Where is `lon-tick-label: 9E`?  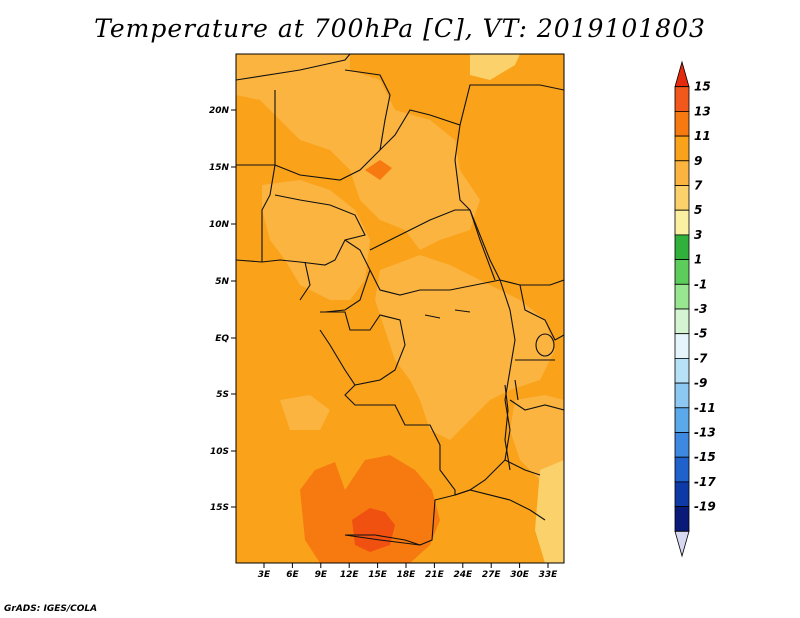 lon-tick-label: 9E is located at coordinates (321, 575).